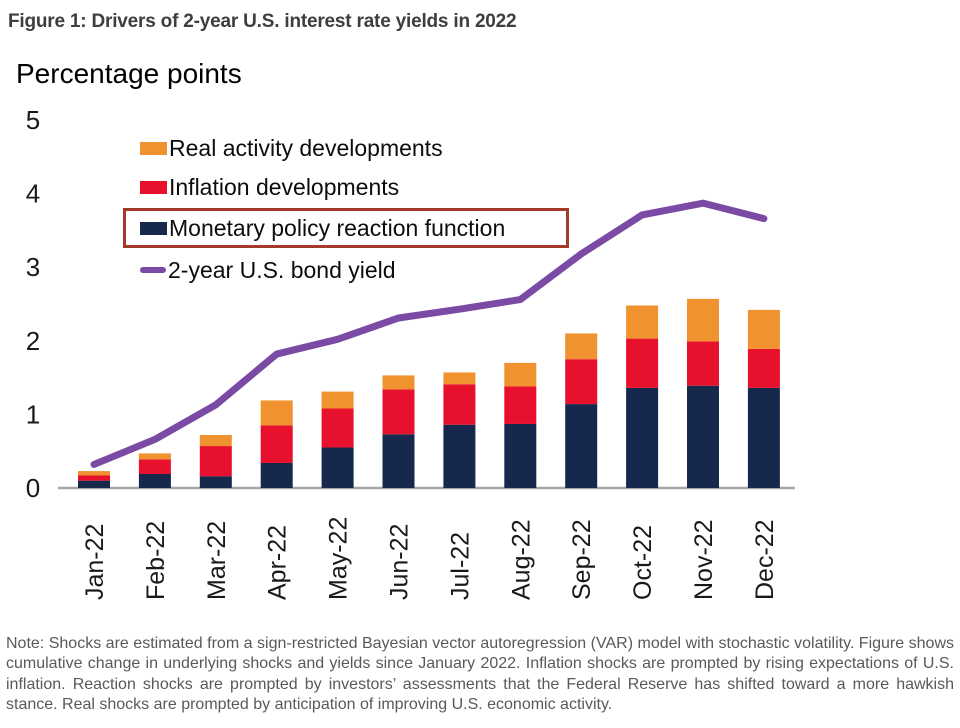 The height and width of the screenshot is (728, 960). What do you see at coordinates (33, 267) in the screenshot?
I see `y-tick-label: 3` at bounding box center [33, 267].